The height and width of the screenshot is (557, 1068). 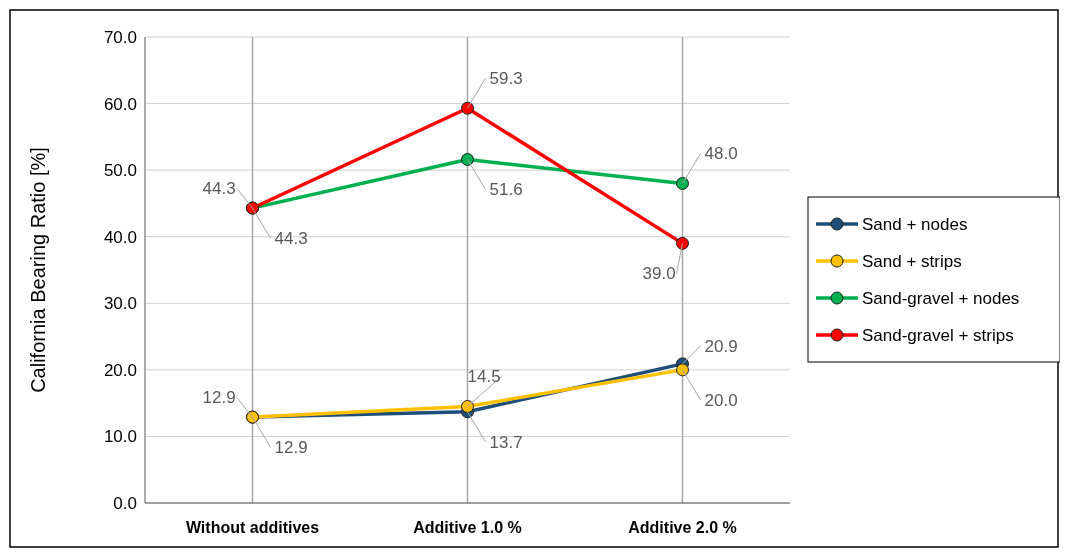 I want to click on y-tick-label: 60.0, so click(x=120, y=104).